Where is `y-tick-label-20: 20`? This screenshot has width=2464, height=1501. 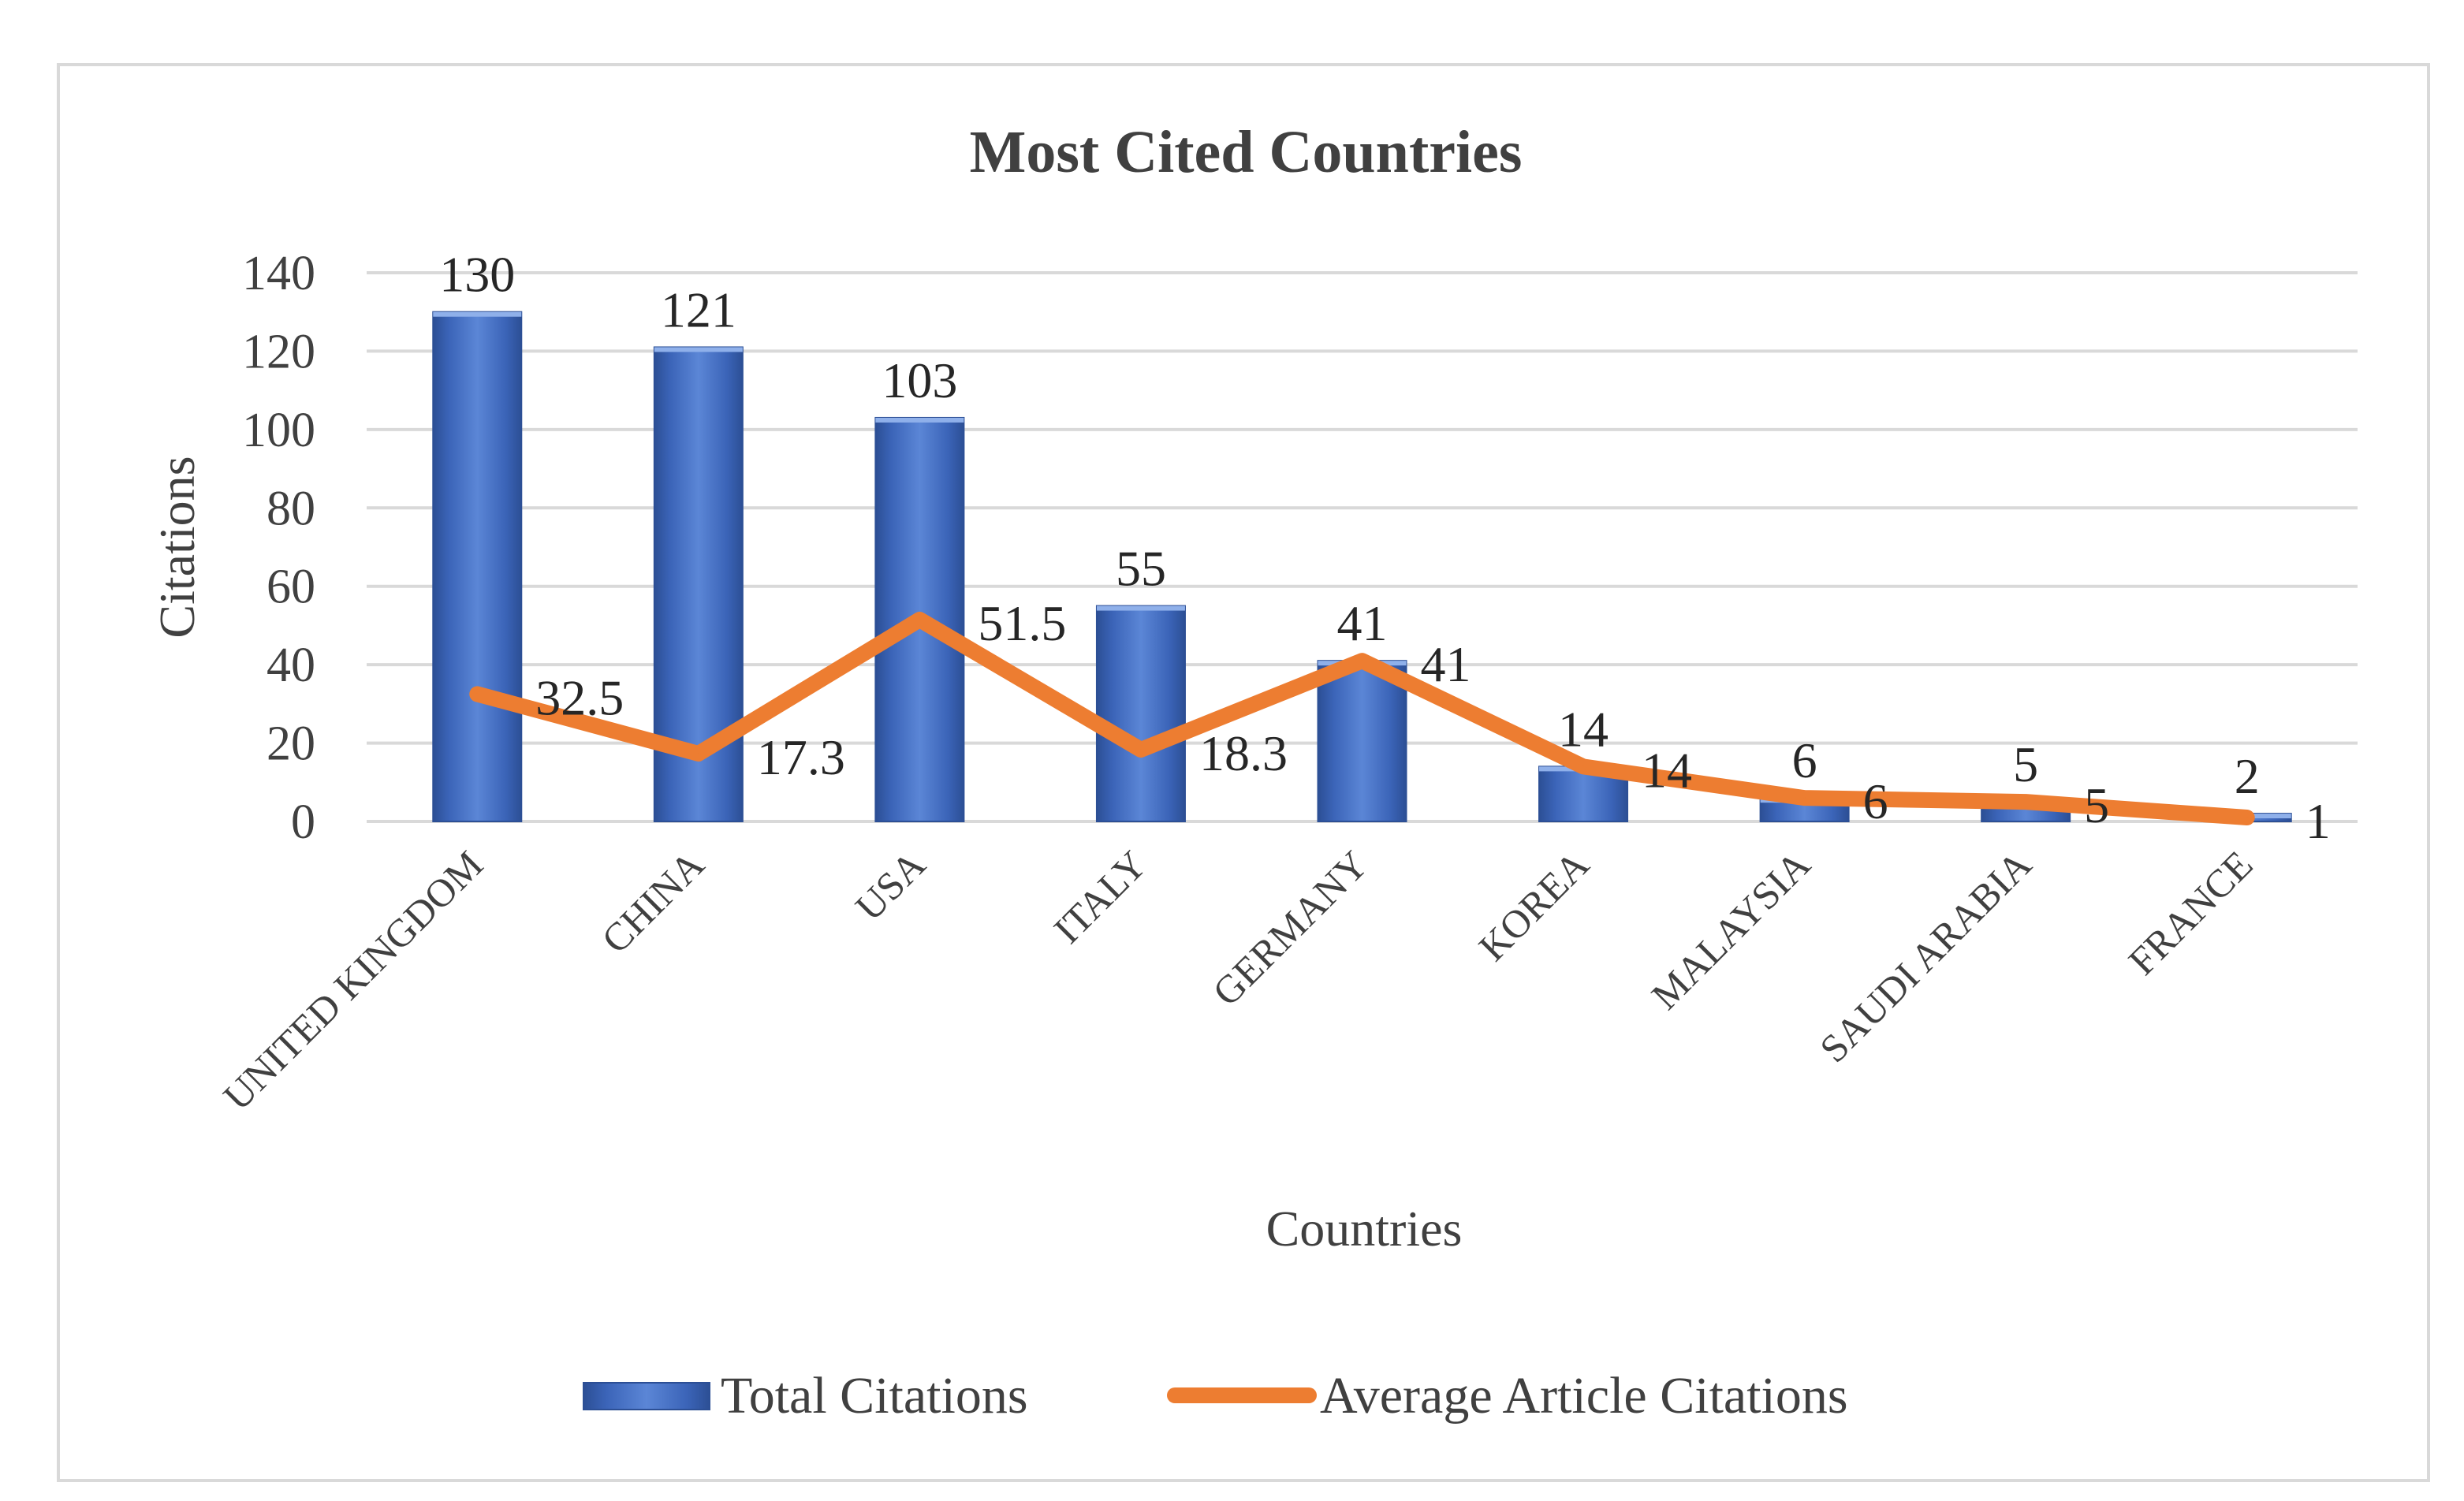
y-tick-label-20: 20 is located at coordinates (291, 744).